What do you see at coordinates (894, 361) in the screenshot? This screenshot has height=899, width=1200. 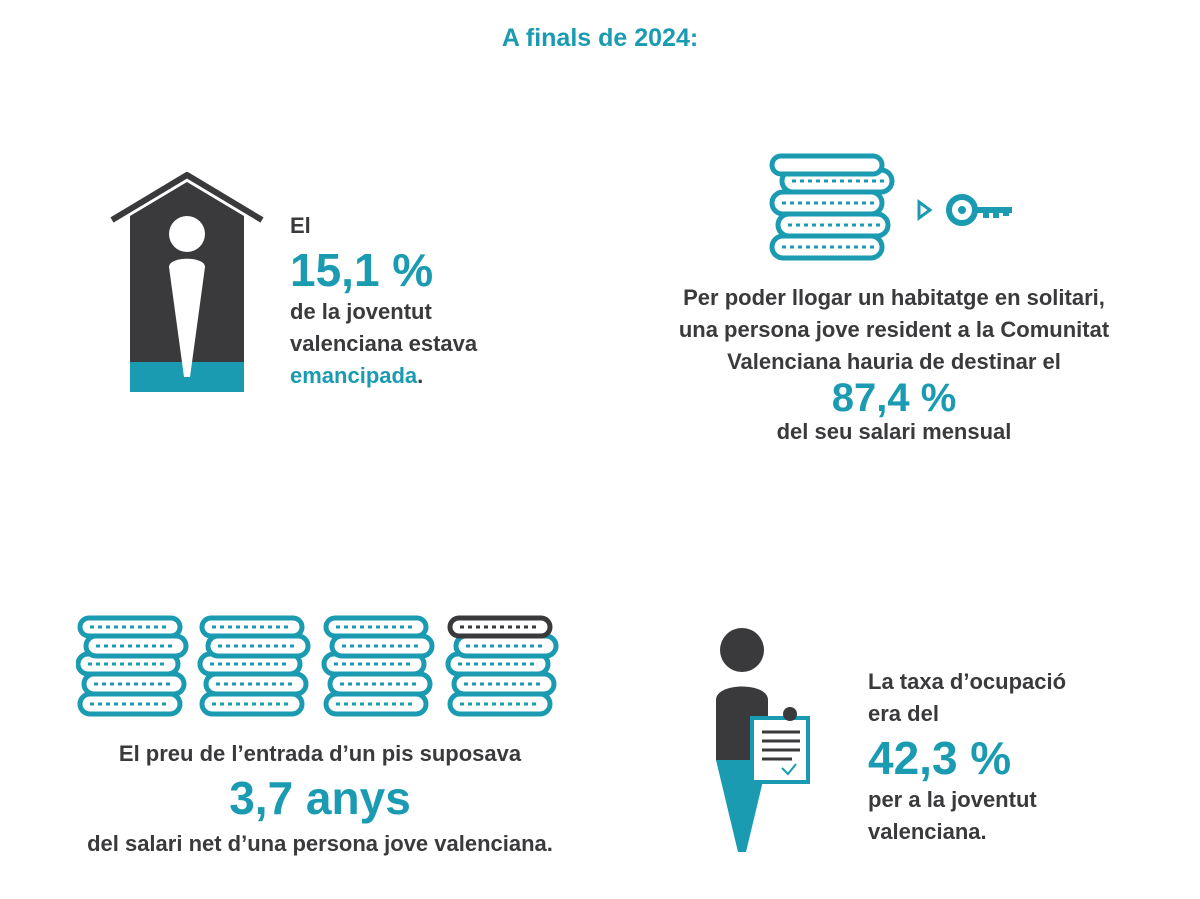 I see `rent-line3: Valenciana hauria de destinar el` at bounding box center [894, 361].